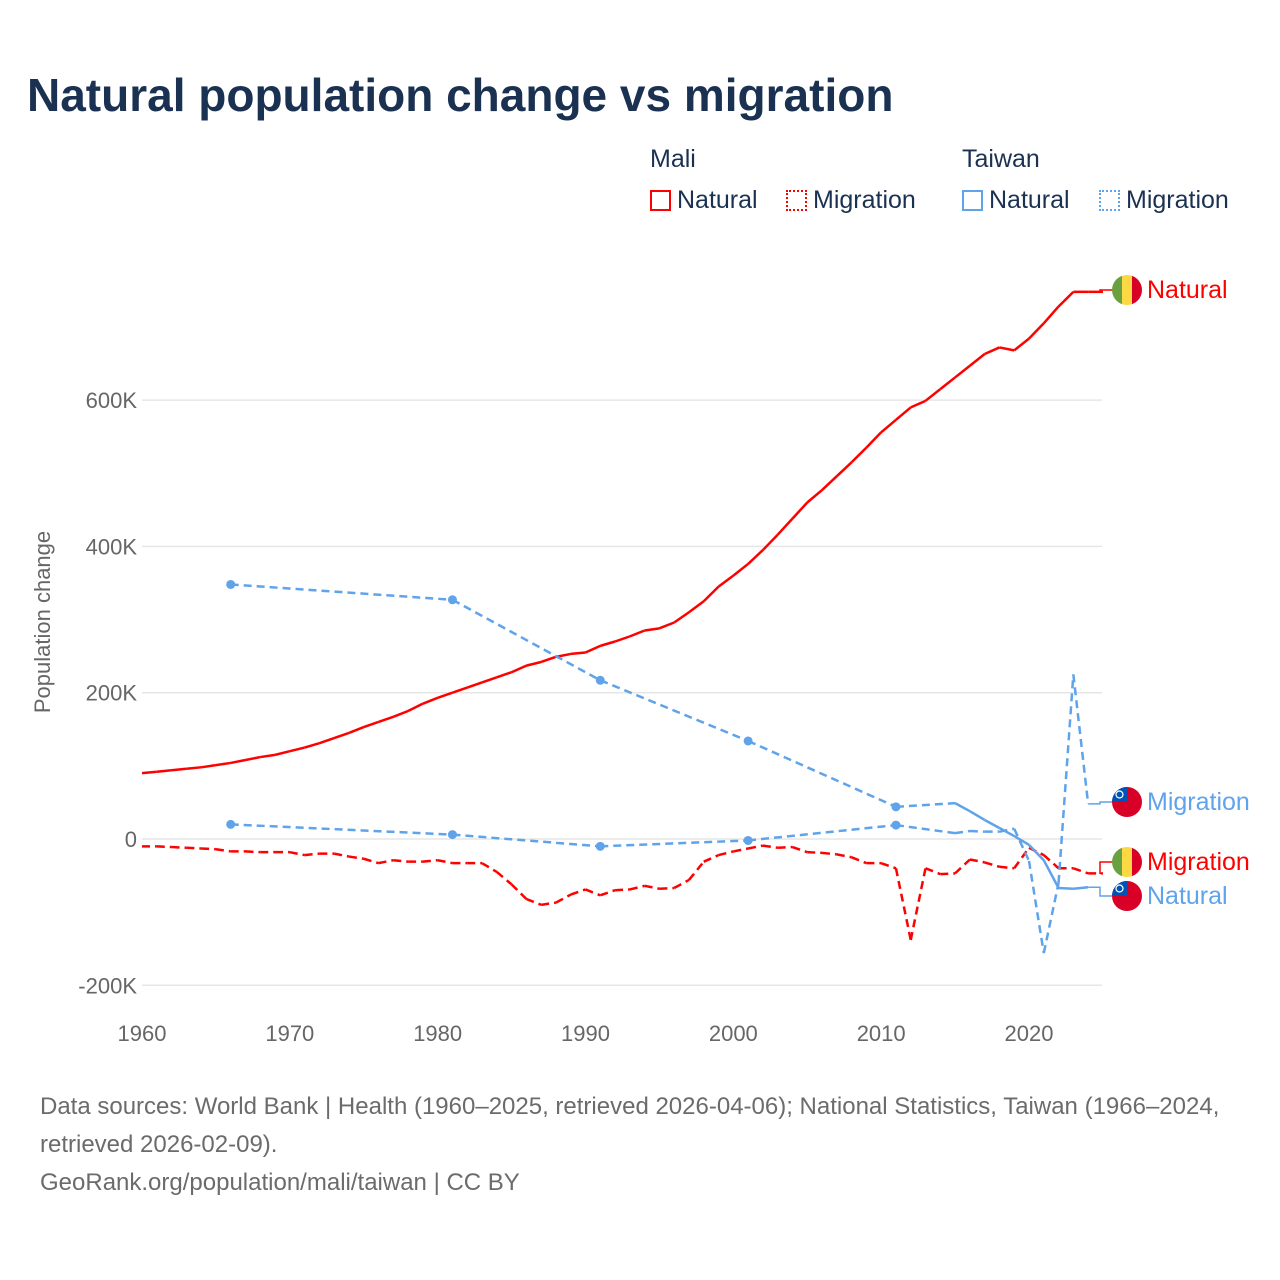 The image size is (1280, 1280). What do you see at coordinates (1016, 200) in the screenshot?
I see `legend-taiwan-natural: Natural` at bounding box center [1016, 200].